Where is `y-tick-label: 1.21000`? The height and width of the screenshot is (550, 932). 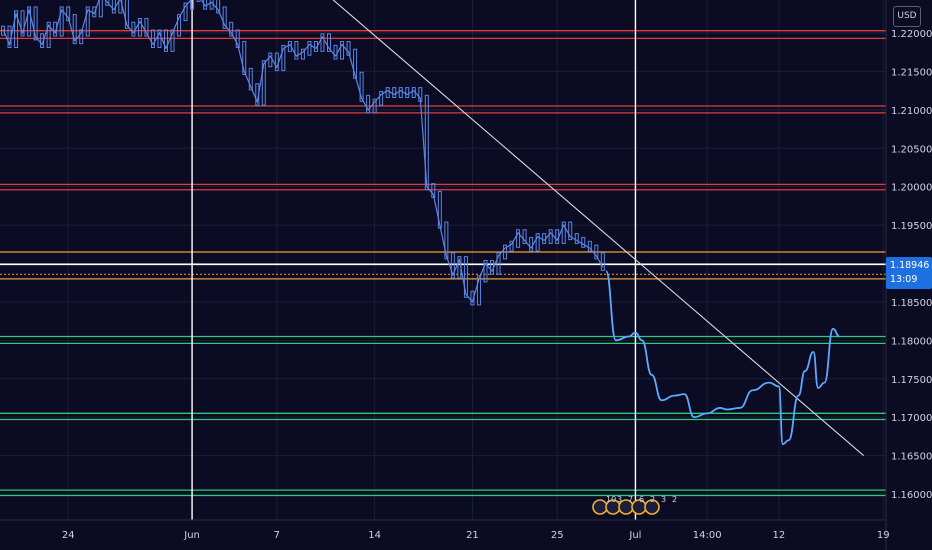 y-tick-label: 1.21000 is located at coordinates (911, 111).